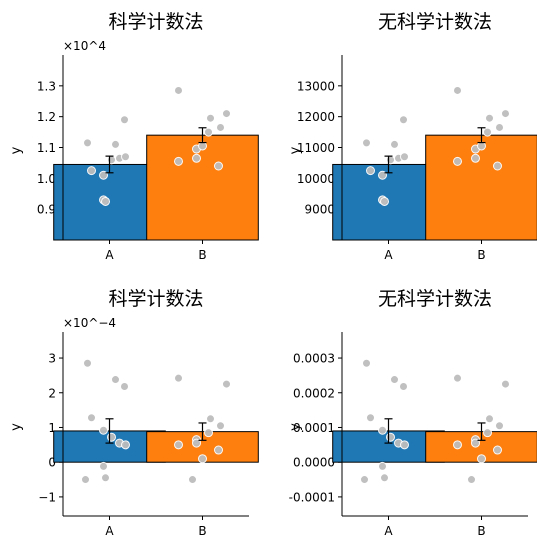 This screenshot has height=552, width=537. I want to click on chart-title: 无科学计数法, so click(435, 22).